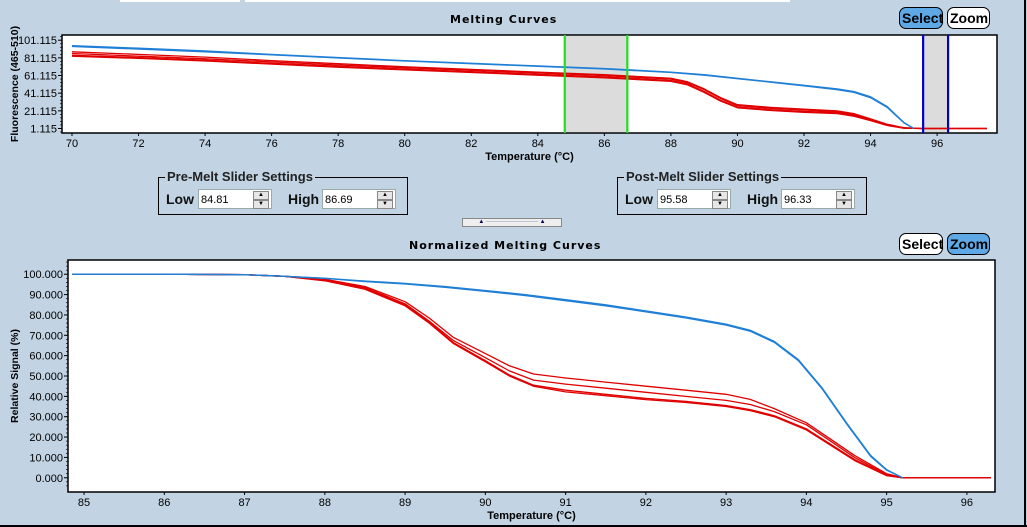 This screenshot has height=527, width=1027. Describe the element at coordinates (763, 199) in the screenshot. I see `post-melt-high-label: High` at that location.